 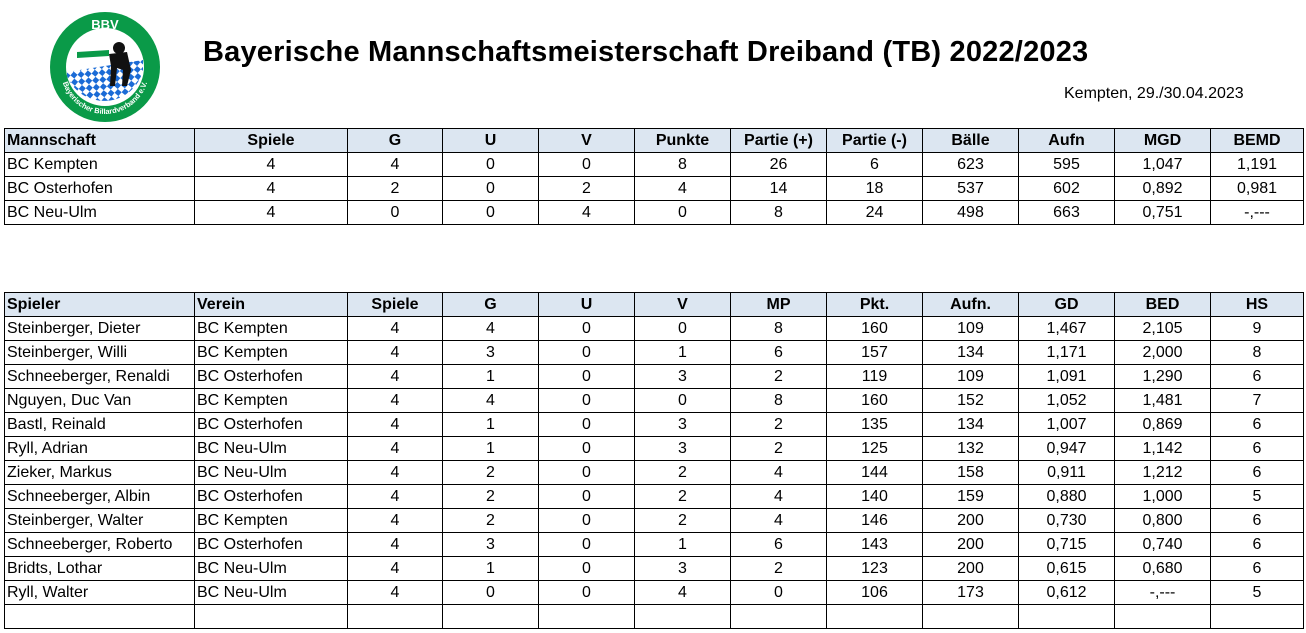 What do you see at coordinates (99, 352) in the screenshot?
I see `table-cell: Steinberger, Willi` at bounding box center [99, 352].